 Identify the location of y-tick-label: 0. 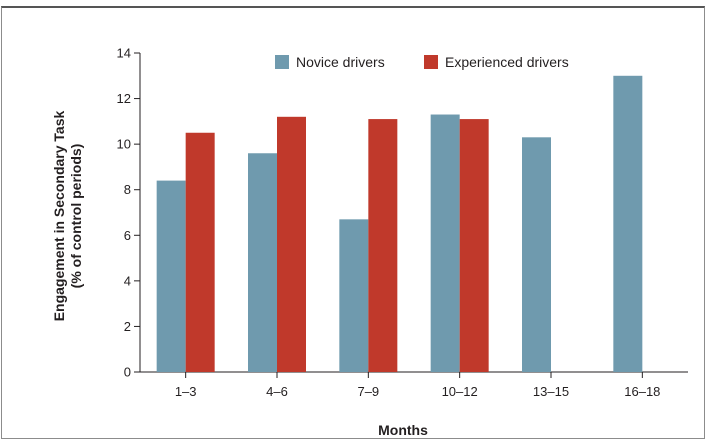
(127, 372).